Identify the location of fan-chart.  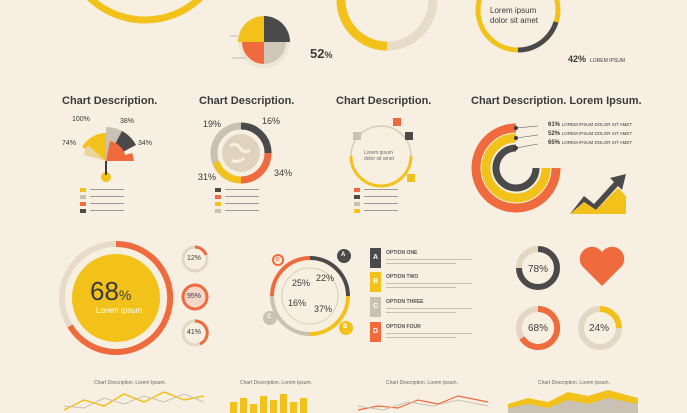
(109, 154).